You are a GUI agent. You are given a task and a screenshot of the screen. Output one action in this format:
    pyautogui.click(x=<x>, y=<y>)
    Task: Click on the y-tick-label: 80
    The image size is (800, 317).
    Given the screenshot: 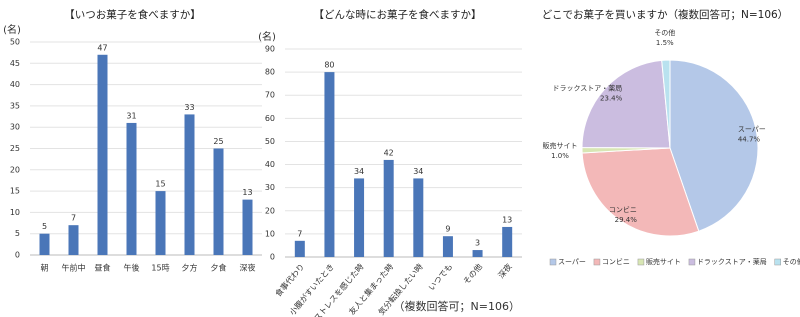 What is the action you would take?
    pyautogui.click(x=270, y=72)
    